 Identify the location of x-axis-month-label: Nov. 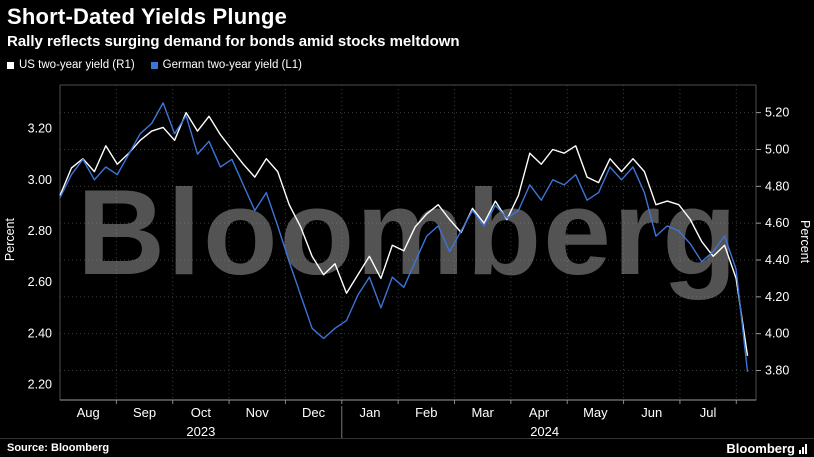
(258, 412).